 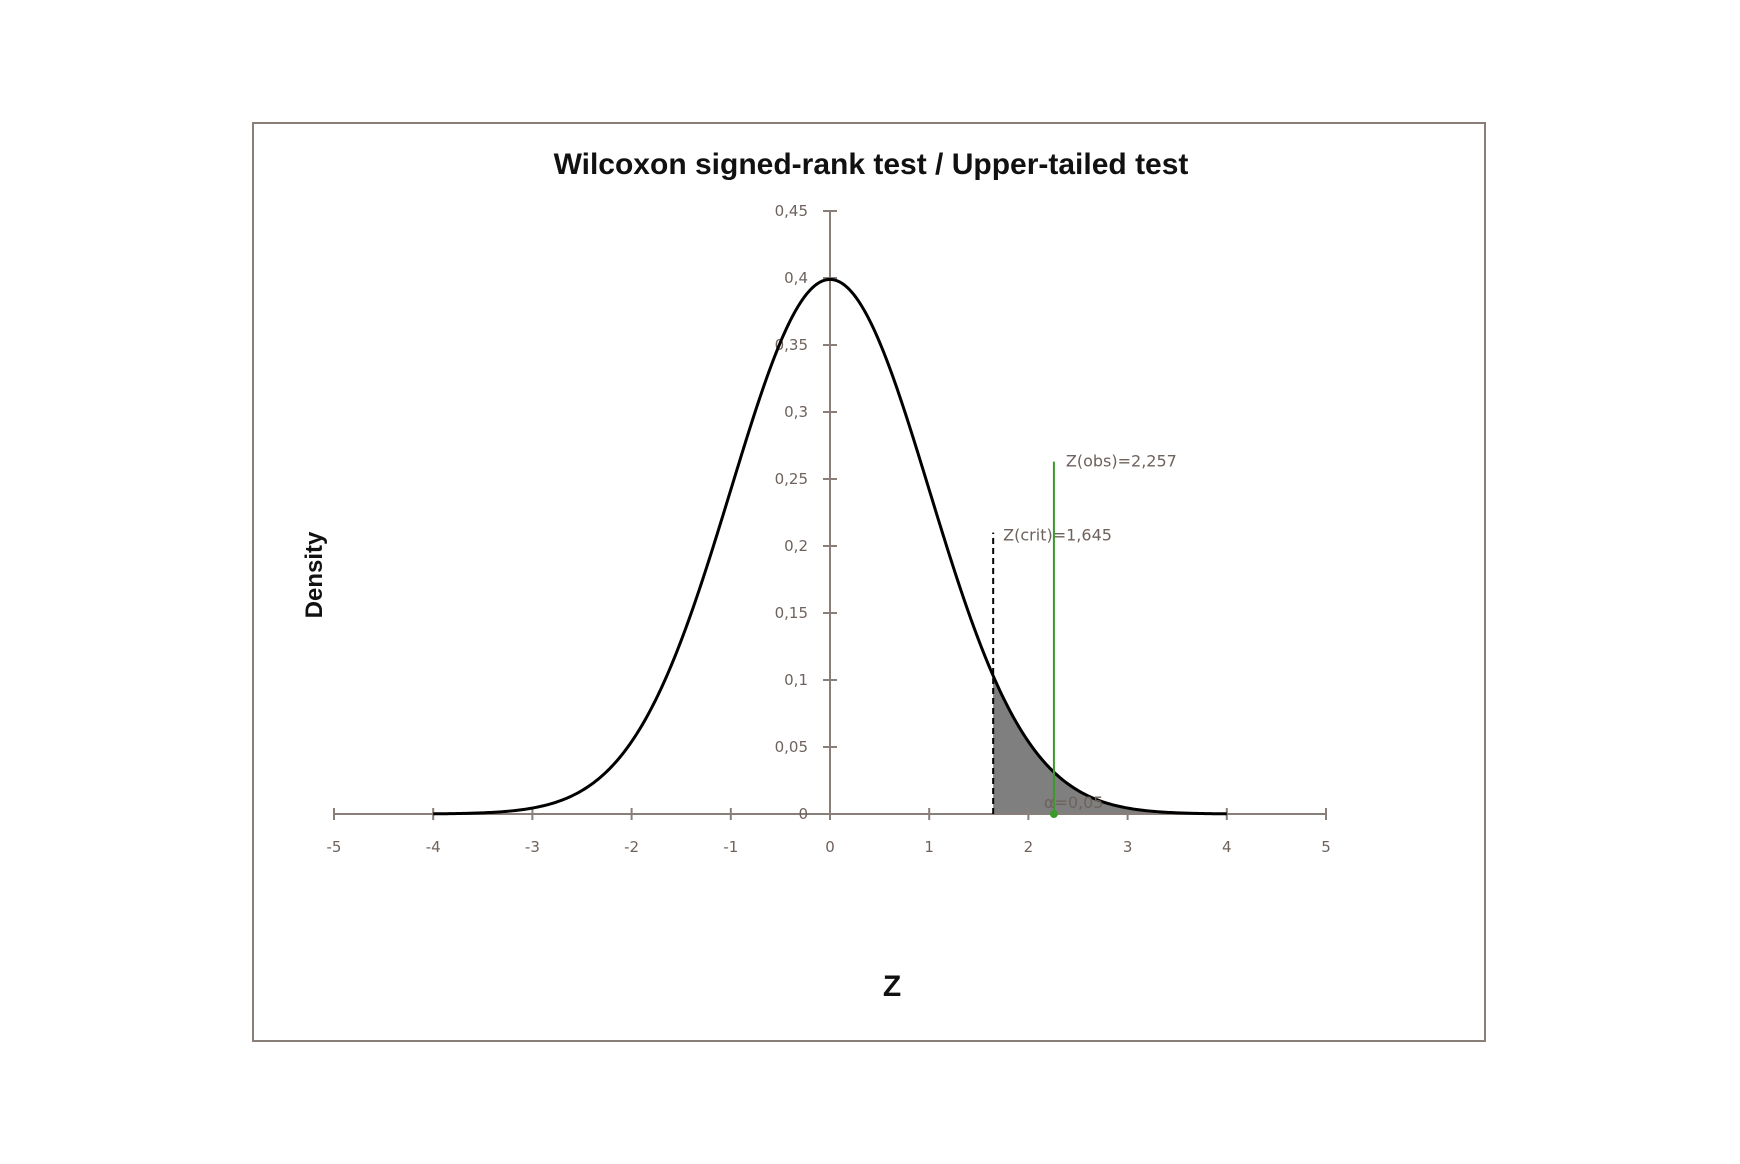 What do you see at coordinates (929, 847) in the screenshot?
I see `x-tick-label: 1` at bounding box center [929, 847].